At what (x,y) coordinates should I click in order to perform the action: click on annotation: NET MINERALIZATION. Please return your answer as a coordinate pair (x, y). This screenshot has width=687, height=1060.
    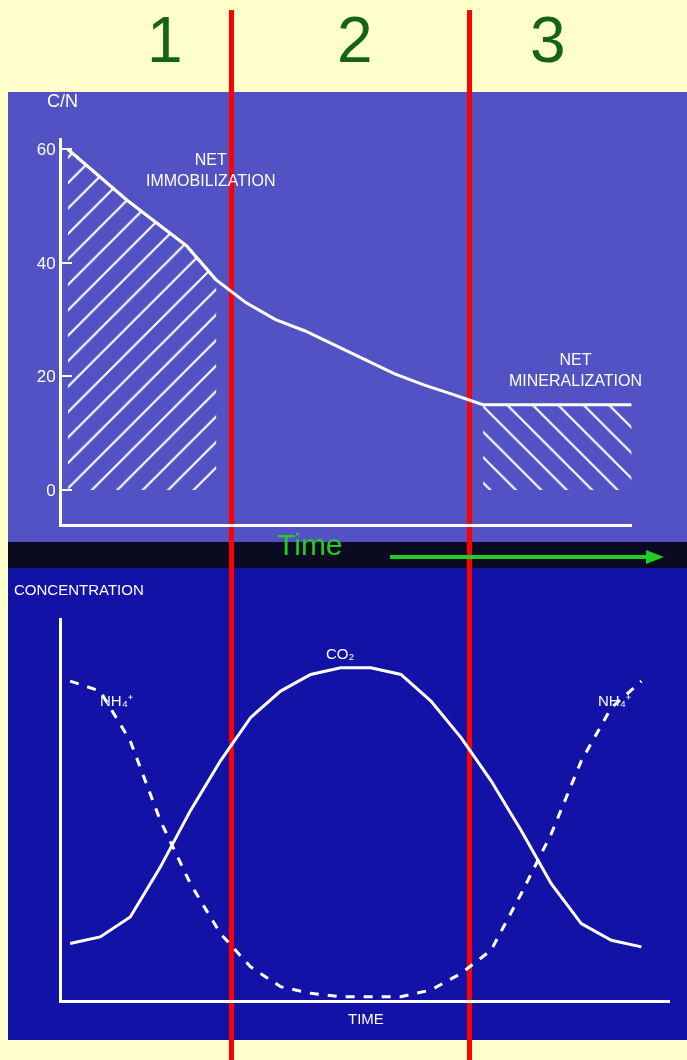
    Looking at the image, I should click on (576, 370).